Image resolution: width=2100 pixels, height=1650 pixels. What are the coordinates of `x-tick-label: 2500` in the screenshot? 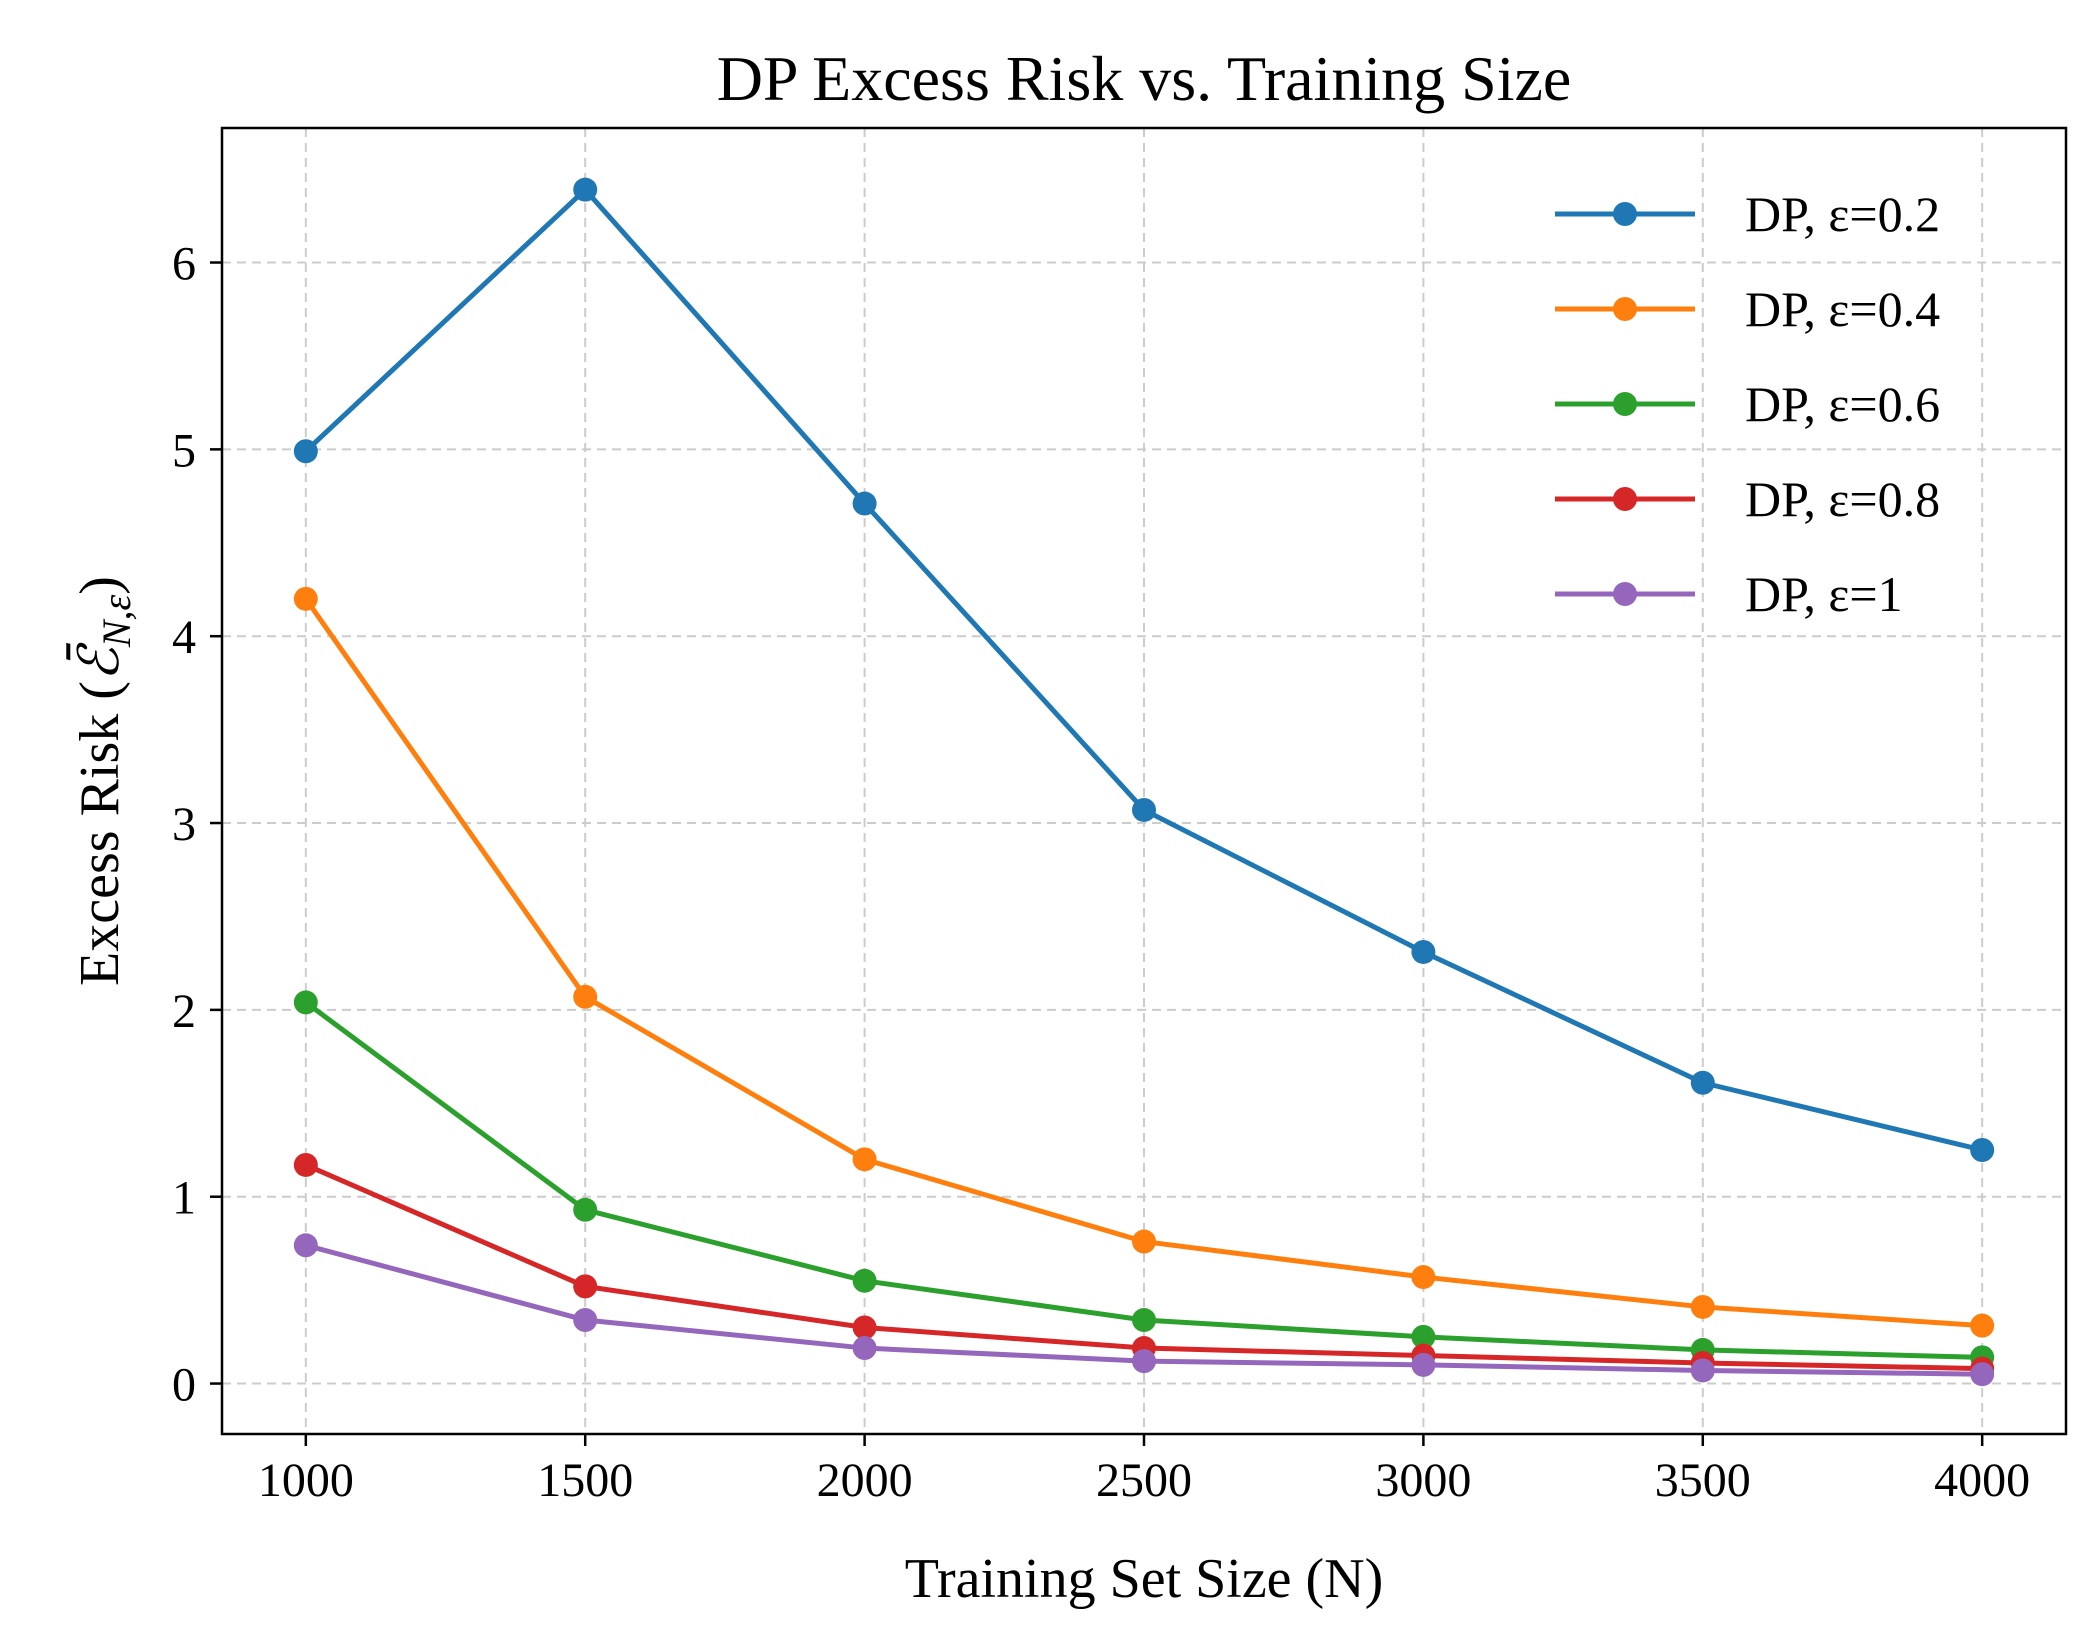 It's located at (1144, 1480).